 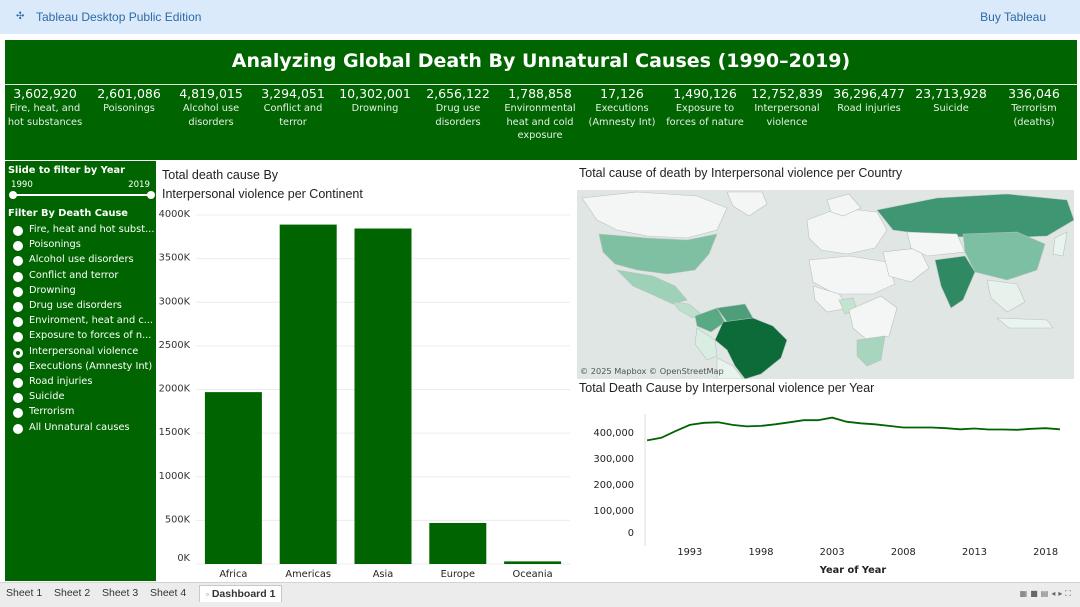 I want to click on map-region-scandinavia, so click(x=844, y=205).